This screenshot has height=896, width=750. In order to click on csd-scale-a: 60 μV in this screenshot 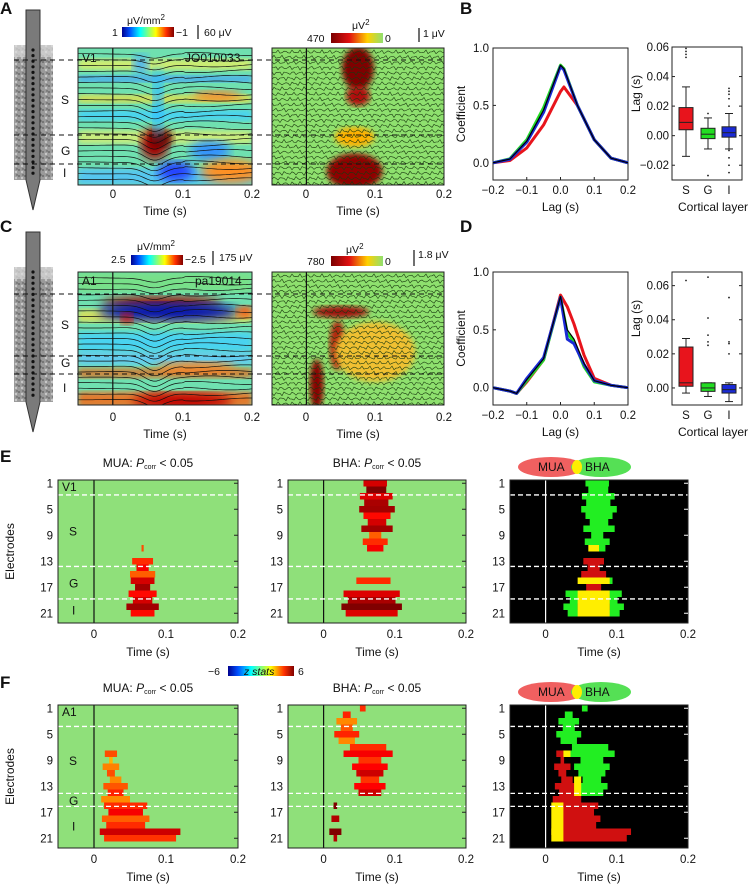, I will do `click(218, 33)`.